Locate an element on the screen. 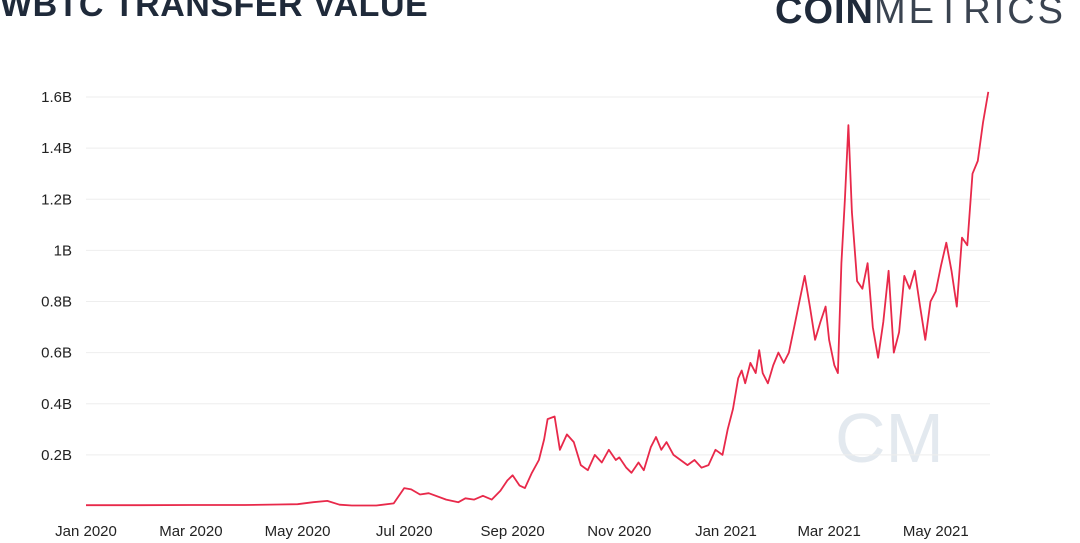 This screenshot has width=1080, height=543. cm-watermark: CM is located at coordinates (889, 438).